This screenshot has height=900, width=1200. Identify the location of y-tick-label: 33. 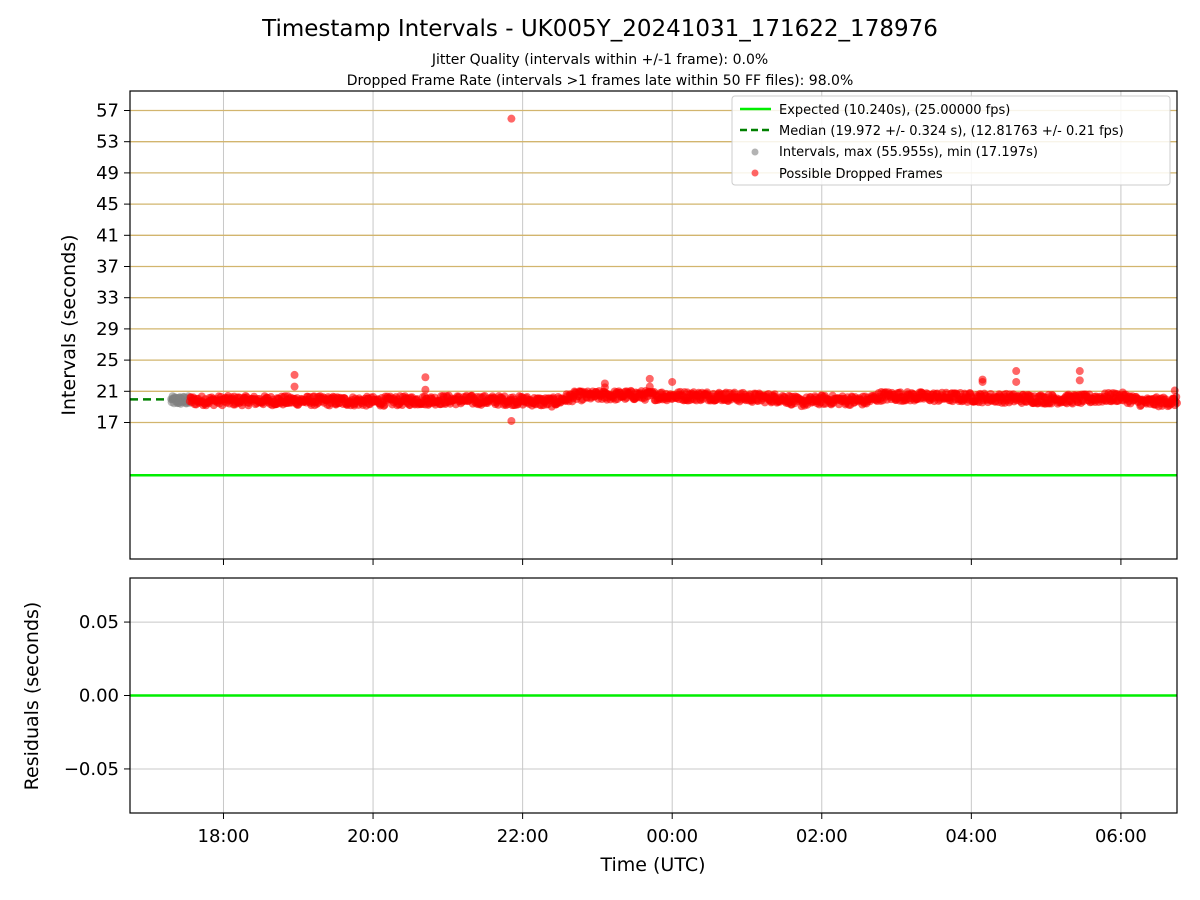
(107, 298).